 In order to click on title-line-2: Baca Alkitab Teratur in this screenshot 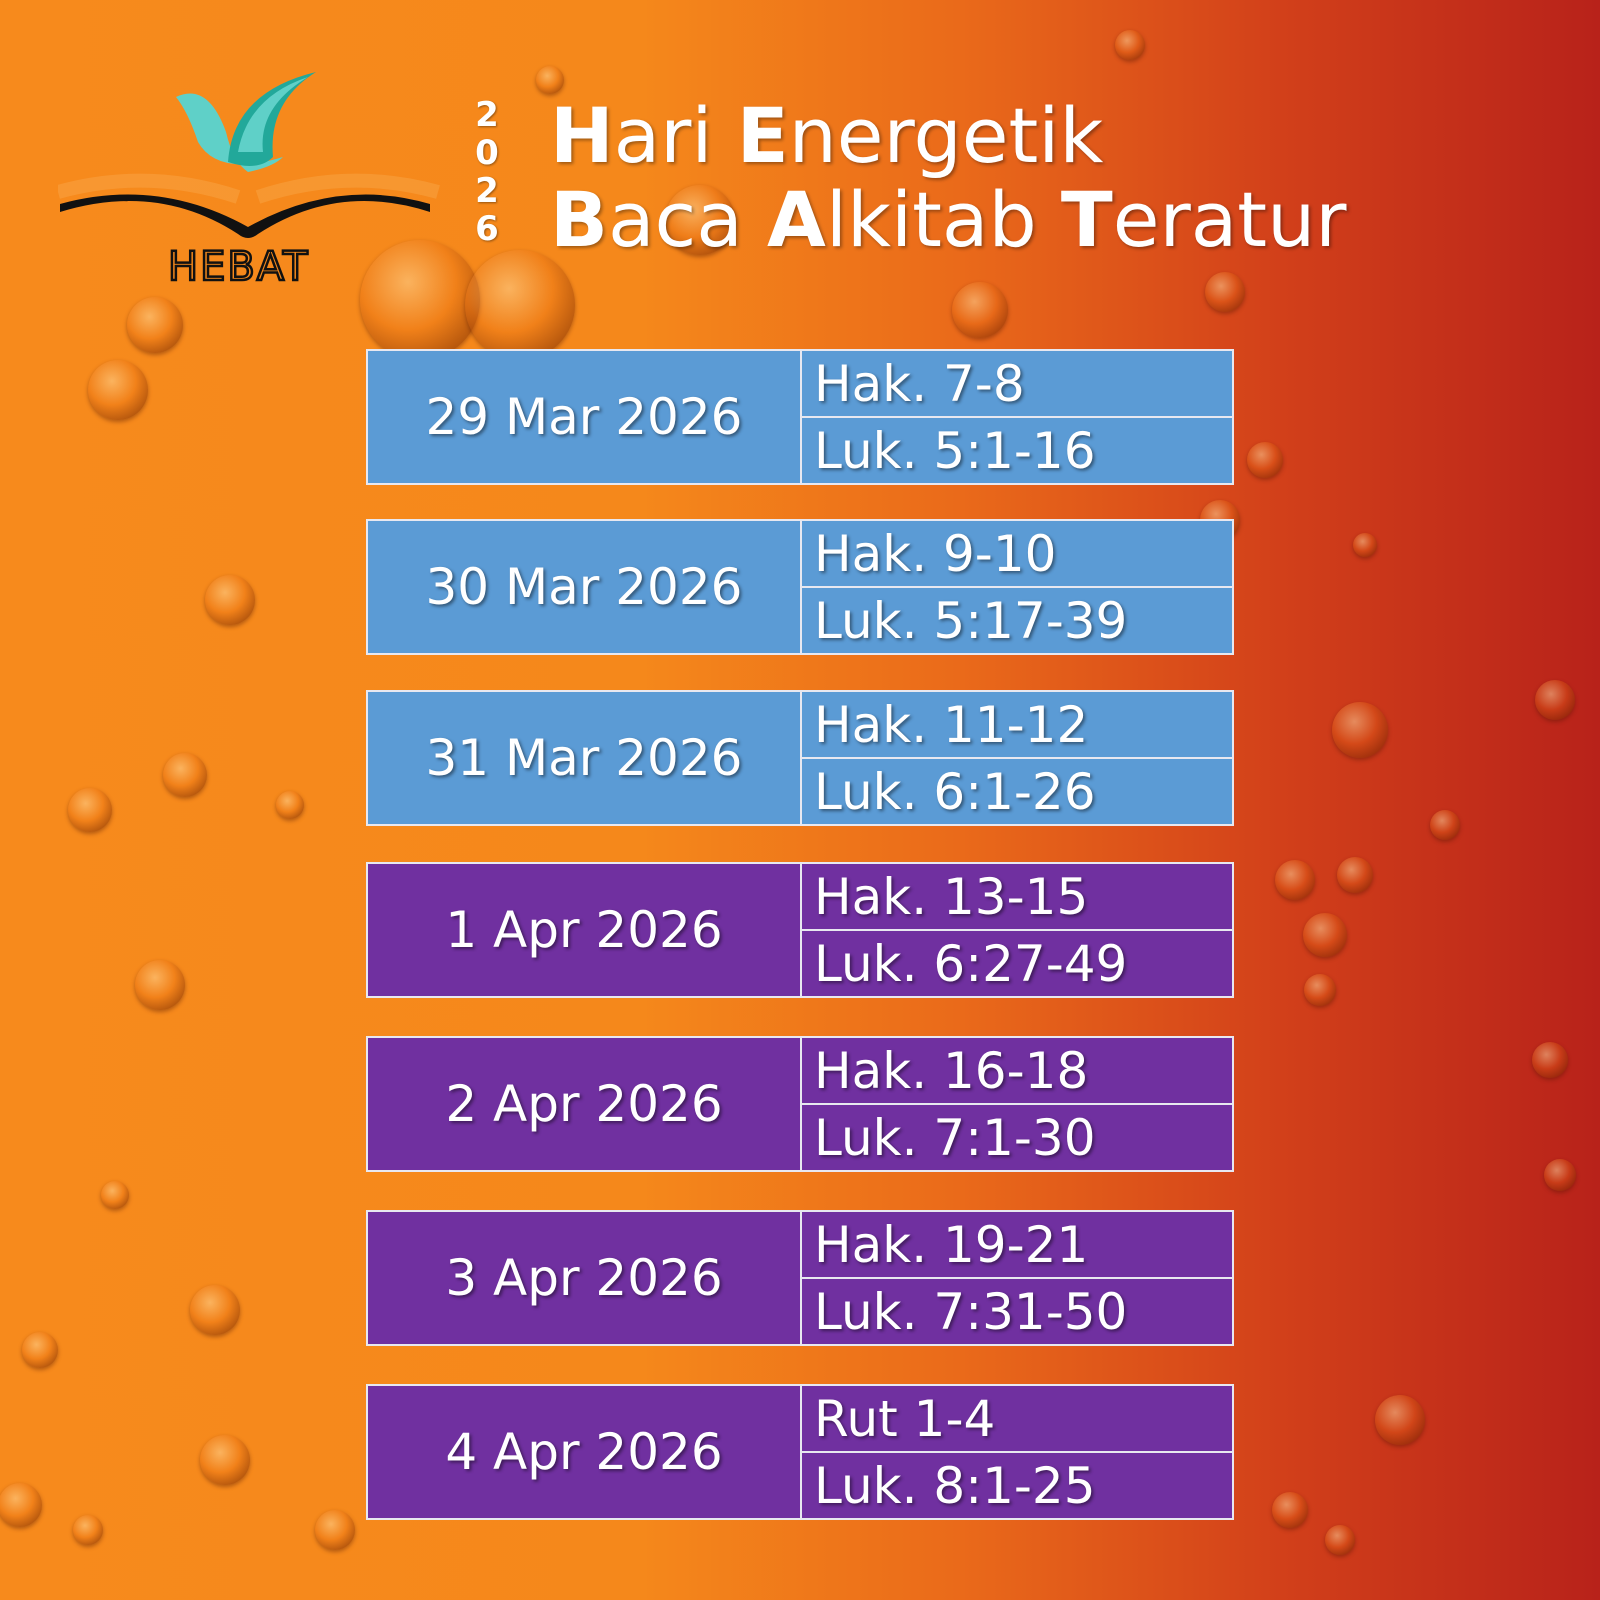, I will do `click(948, 220)`.